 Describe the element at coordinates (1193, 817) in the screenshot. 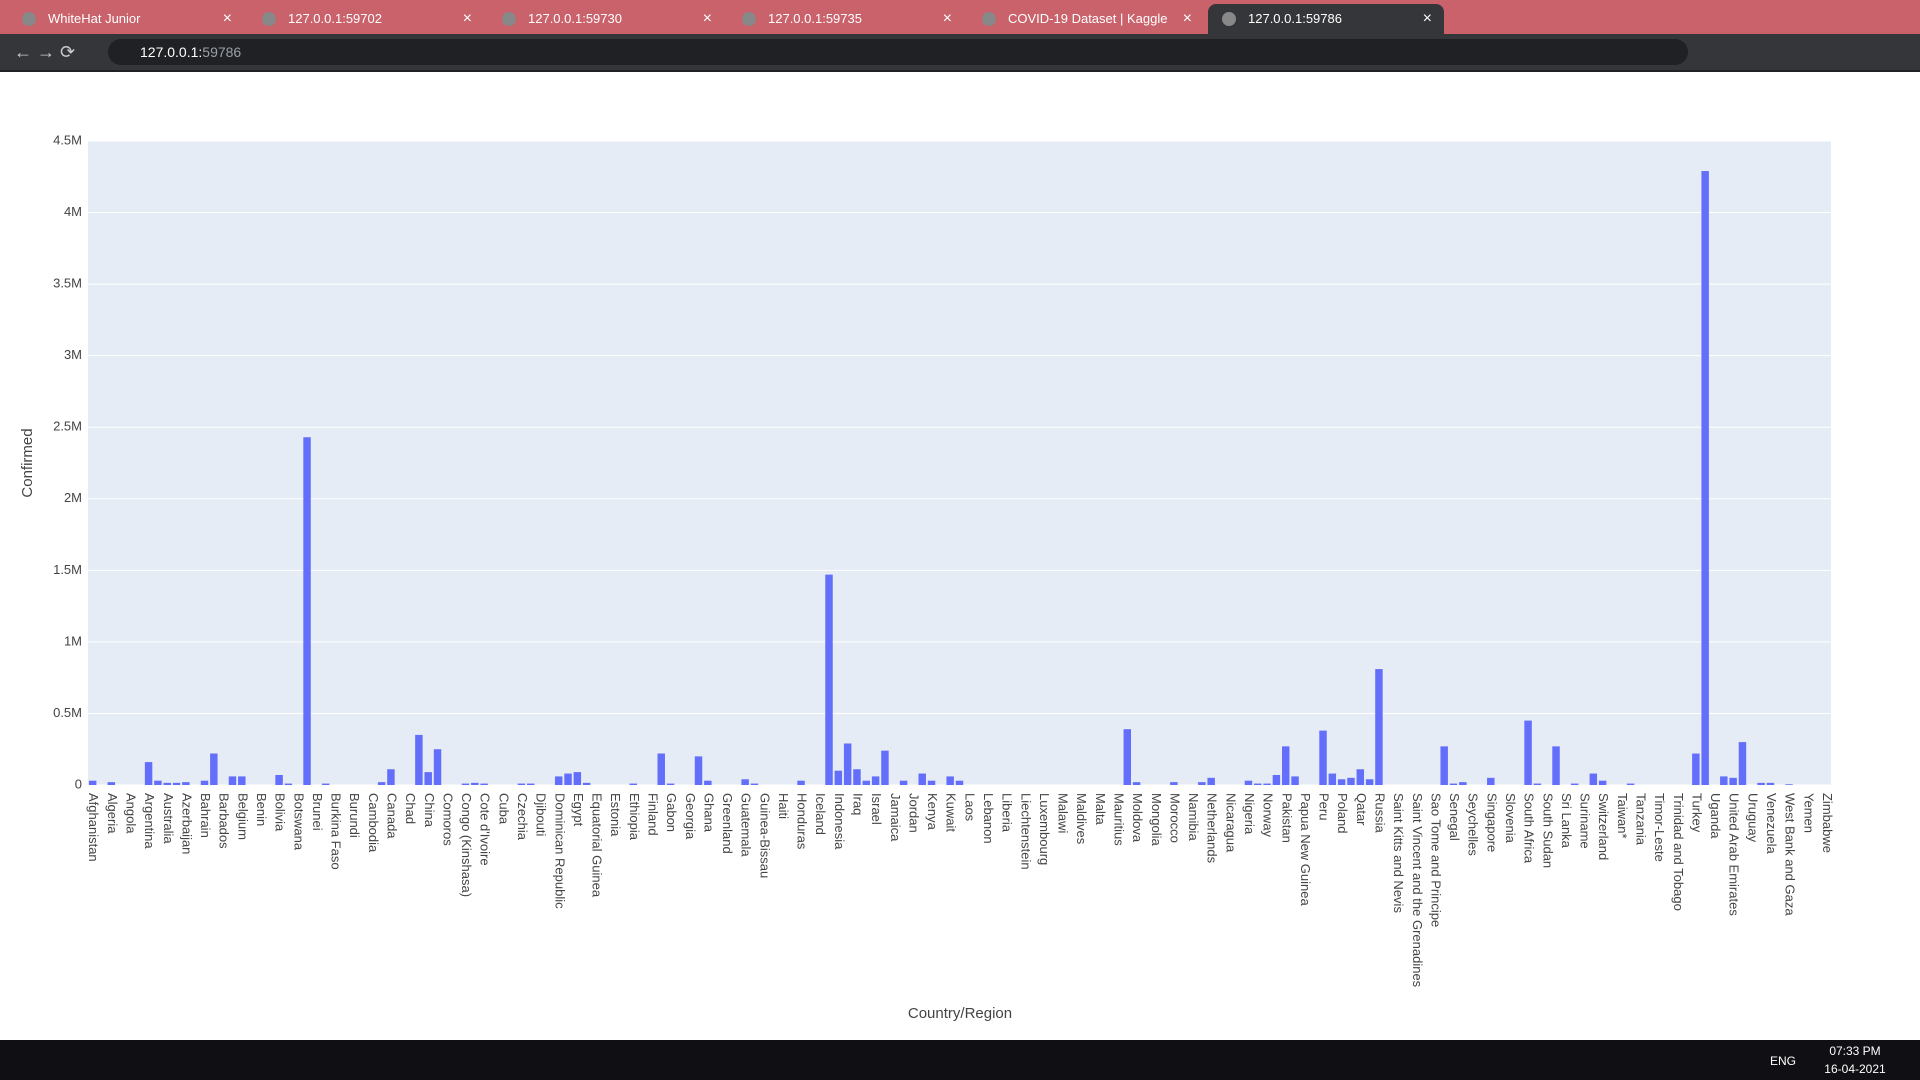

I see `x-tick-label: Namibia` at that location.